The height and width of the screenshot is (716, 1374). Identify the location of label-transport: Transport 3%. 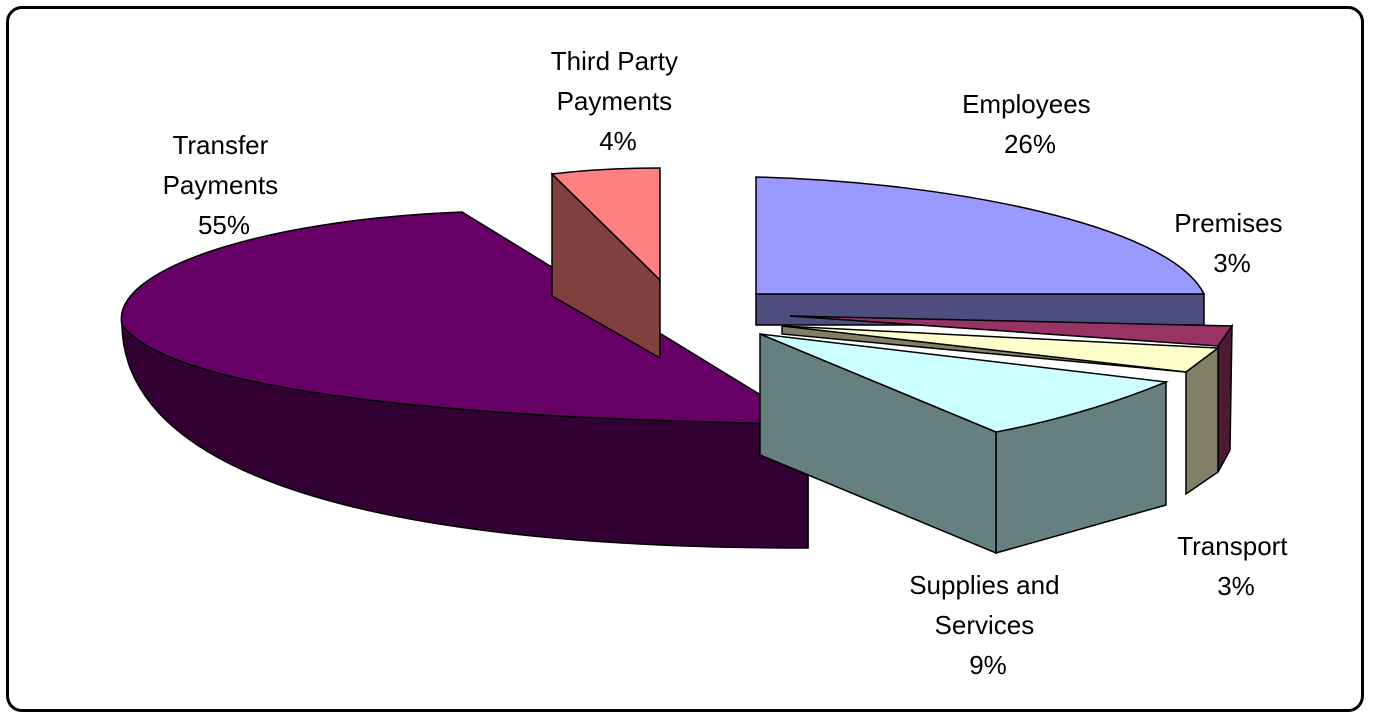
(1236, 566).